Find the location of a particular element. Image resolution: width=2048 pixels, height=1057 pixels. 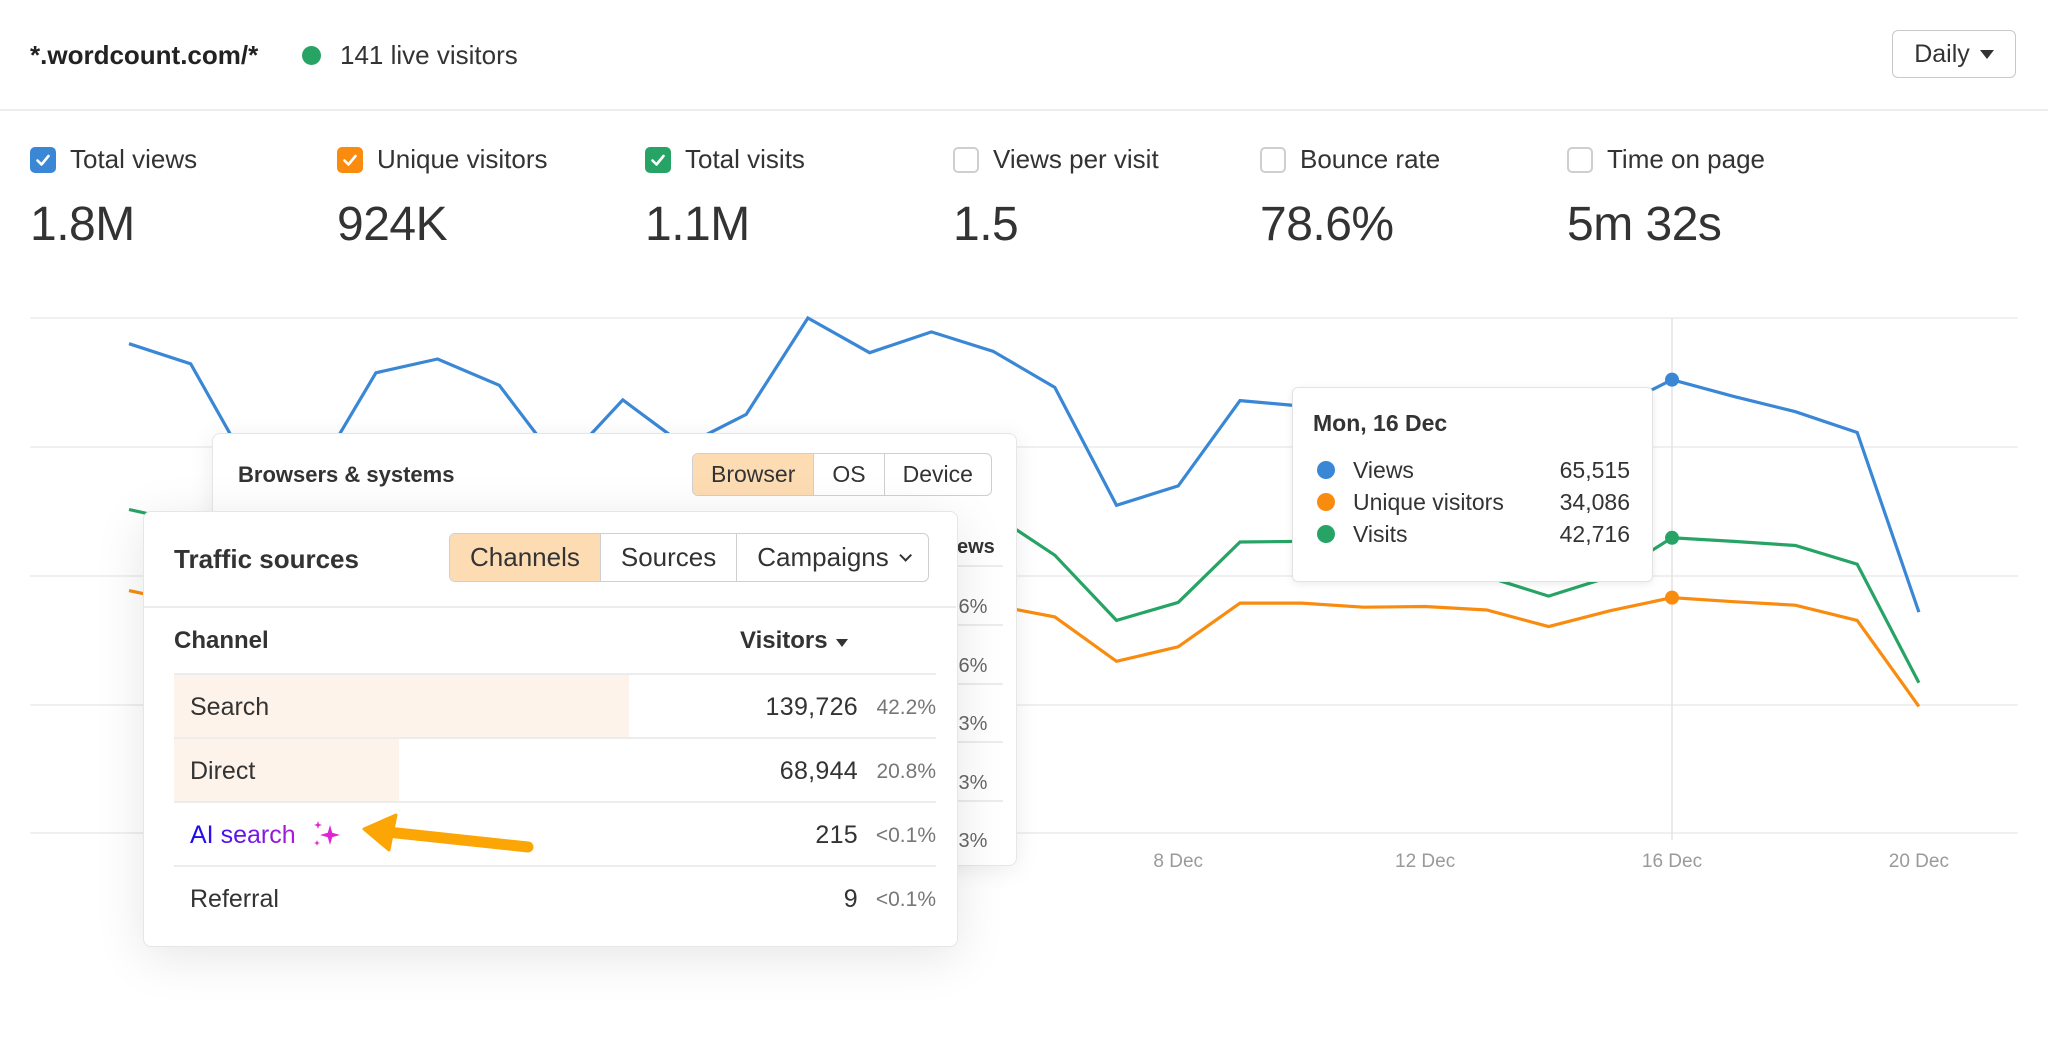

x-axis-tick: 16 Dec is located at coordinates (1672, 861).